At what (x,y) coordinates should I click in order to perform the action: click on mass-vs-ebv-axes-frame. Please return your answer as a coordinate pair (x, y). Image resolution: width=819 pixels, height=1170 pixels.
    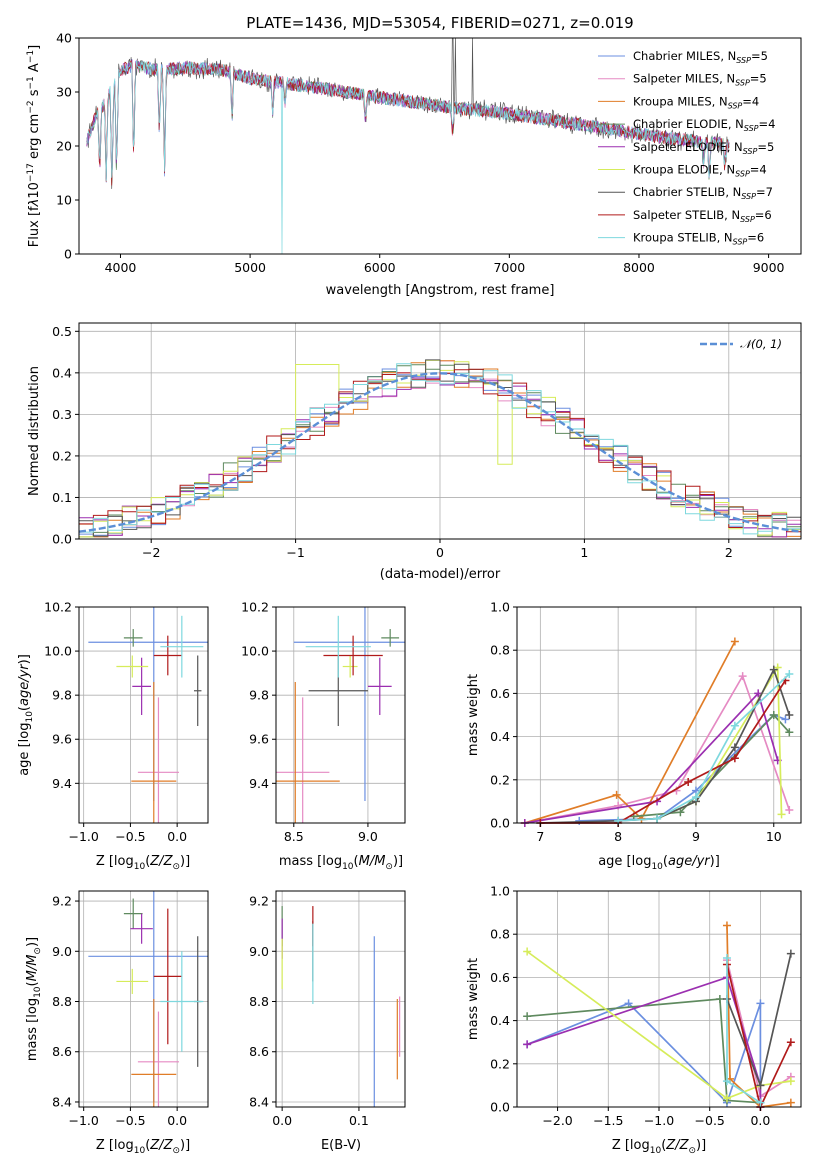
    Looking at the image, I should click on (340, 999).